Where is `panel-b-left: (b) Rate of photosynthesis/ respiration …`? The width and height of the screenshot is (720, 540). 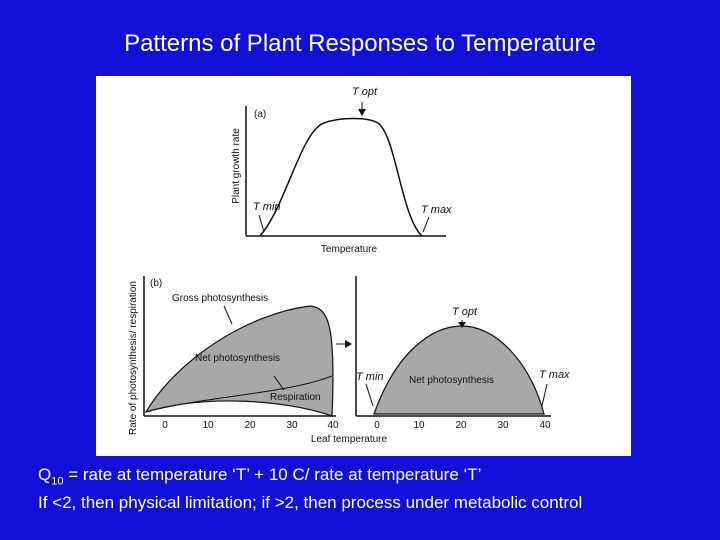 panel-b-left: (b) Rate of photosynthesis/ respiration … is located at coordinates (258, 360).